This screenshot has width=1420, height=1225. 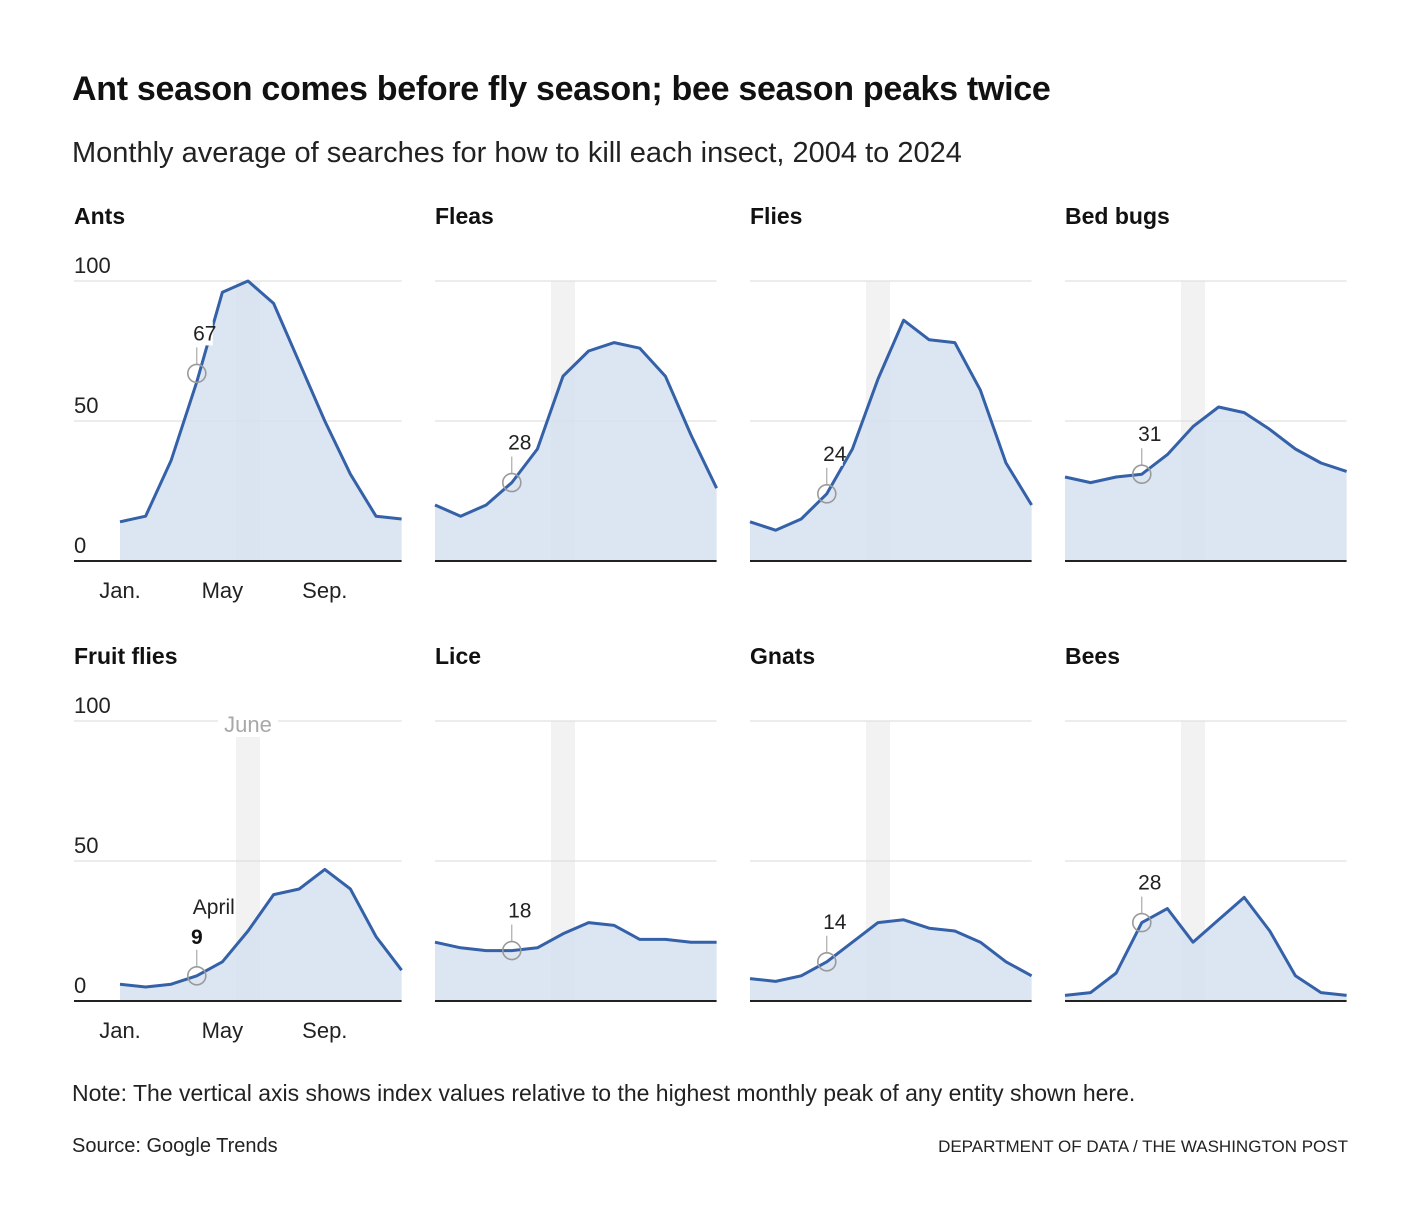 I want to click on panel-title: Fleas, so click(x=464, y=216).